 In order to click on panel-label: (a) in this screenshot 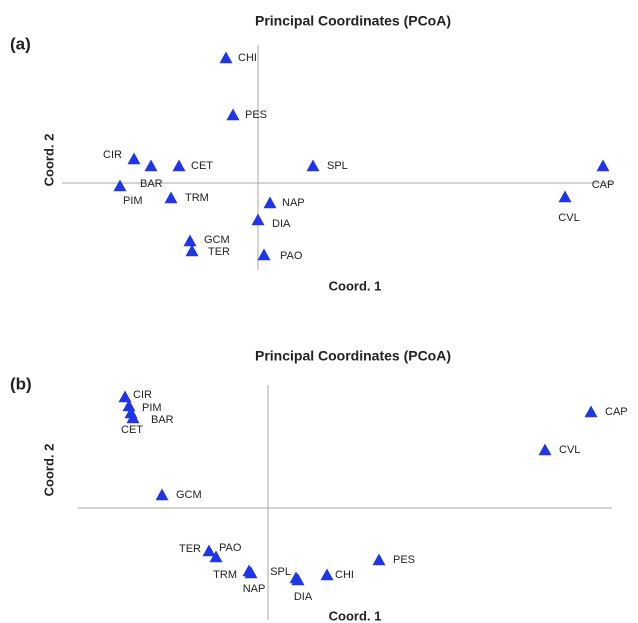, I will do `click(20, 43)`.